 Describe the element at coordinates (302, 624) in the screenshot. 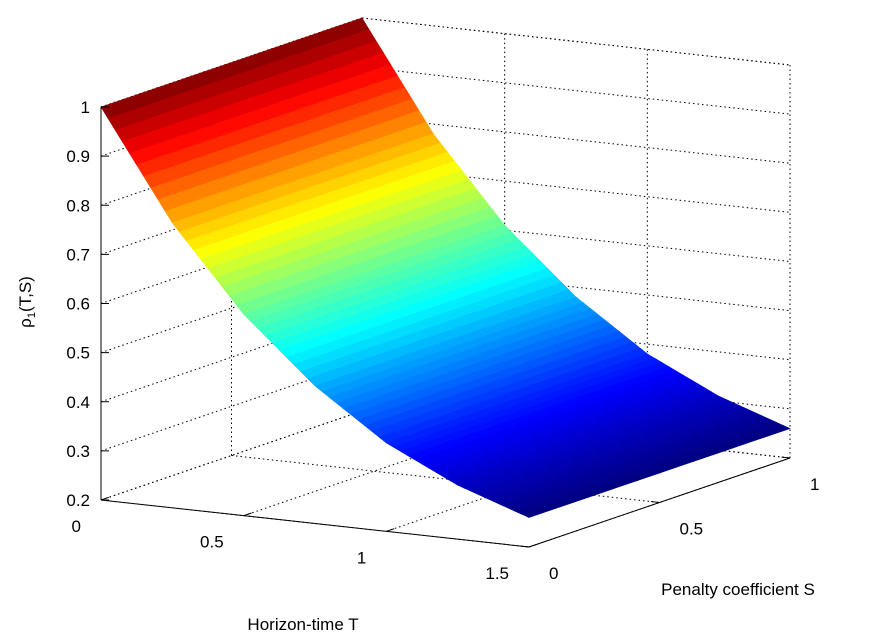

I see `x-axis-label: Horizon-time T` at that location.